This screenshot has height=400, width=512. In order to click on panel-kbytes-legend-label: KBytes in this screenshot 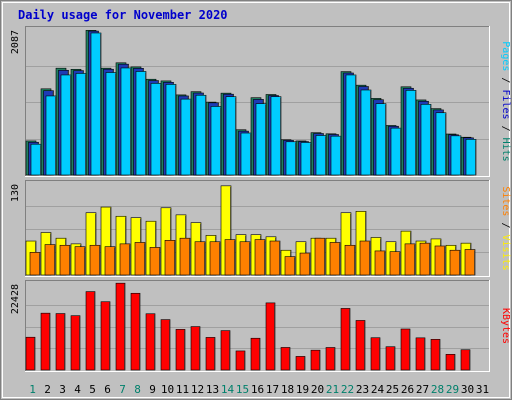, I will do `click(505, 326)`.